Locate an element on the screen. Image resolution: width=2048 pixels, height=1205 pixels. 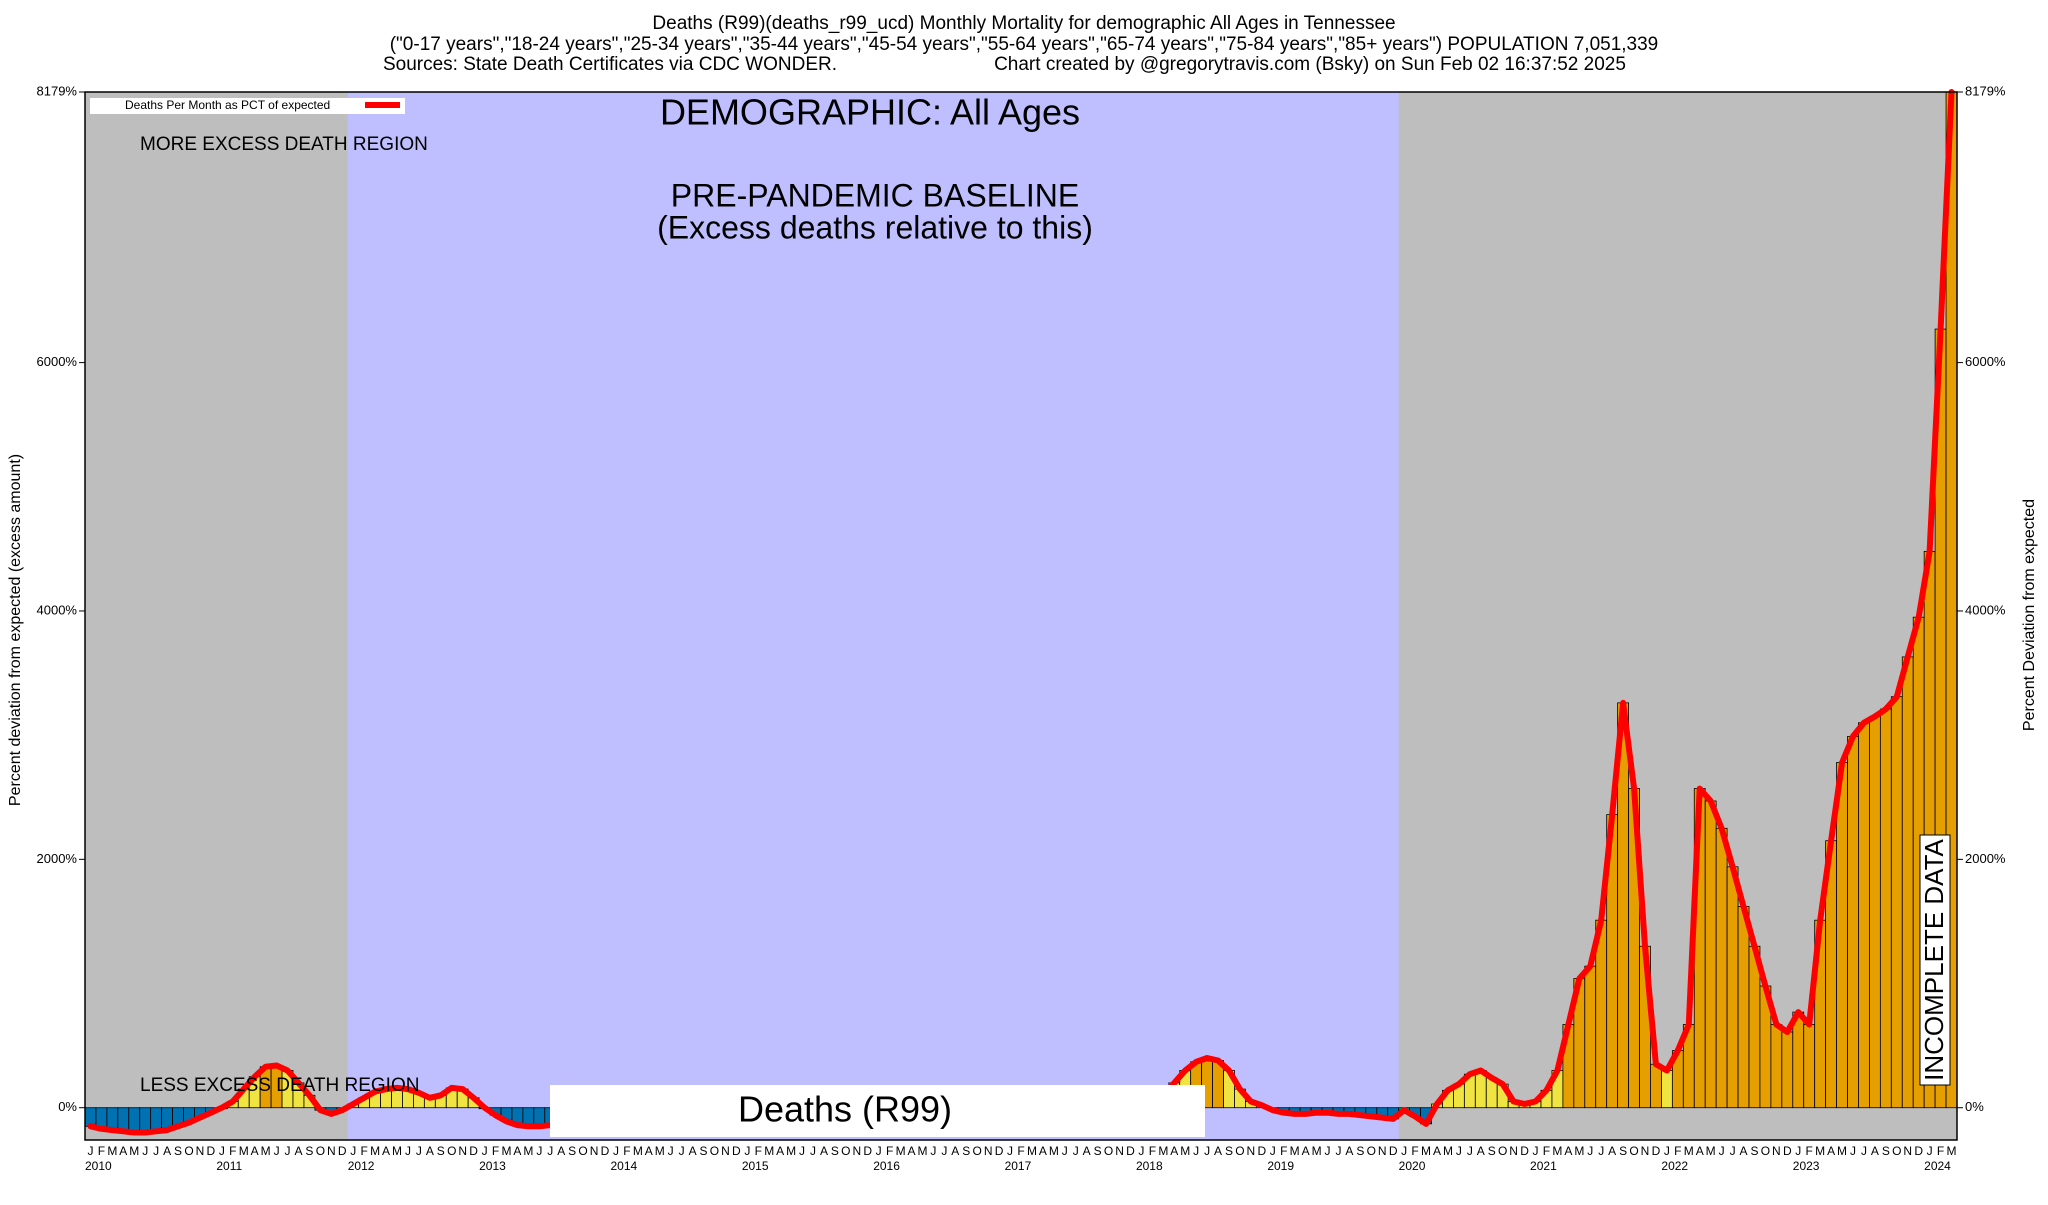
year-label: 2015 is located at coordinates (755, 1166).